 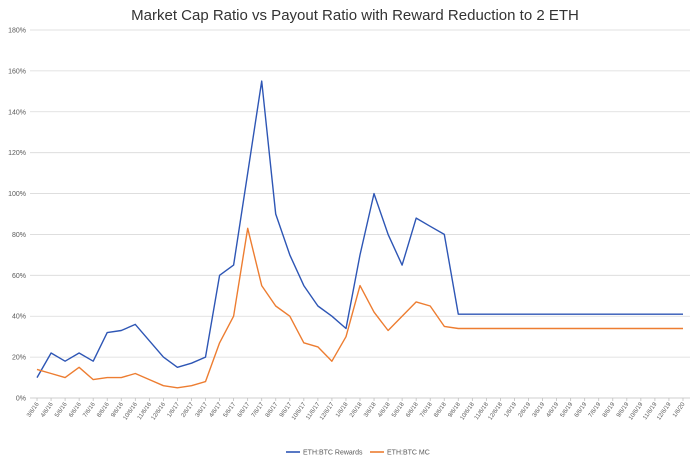 What do you see at coordinates (21, 399) in the screenshot?
I see `y-tick-label: 0%` at bounding box center [21, 399].